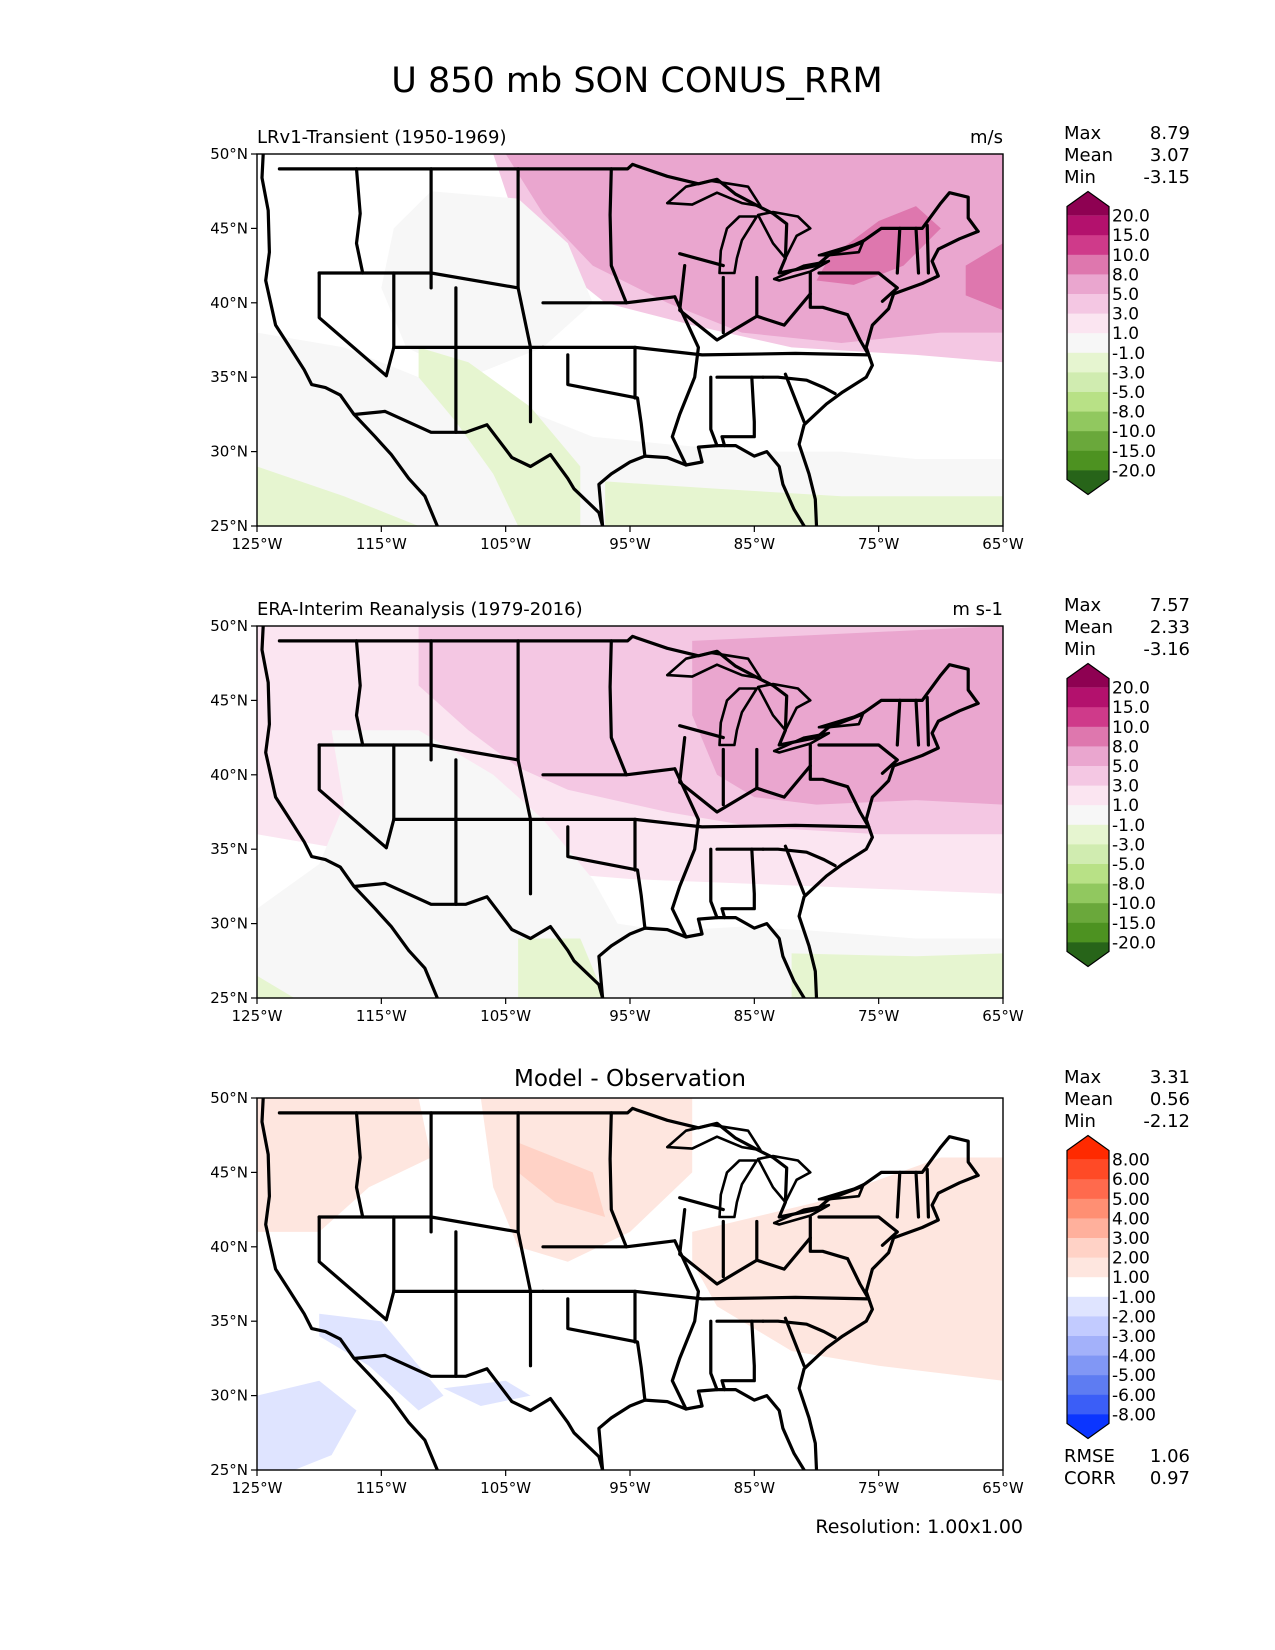  I want to click on colorbar-level-label: -4.00, so click(1134, 1357).